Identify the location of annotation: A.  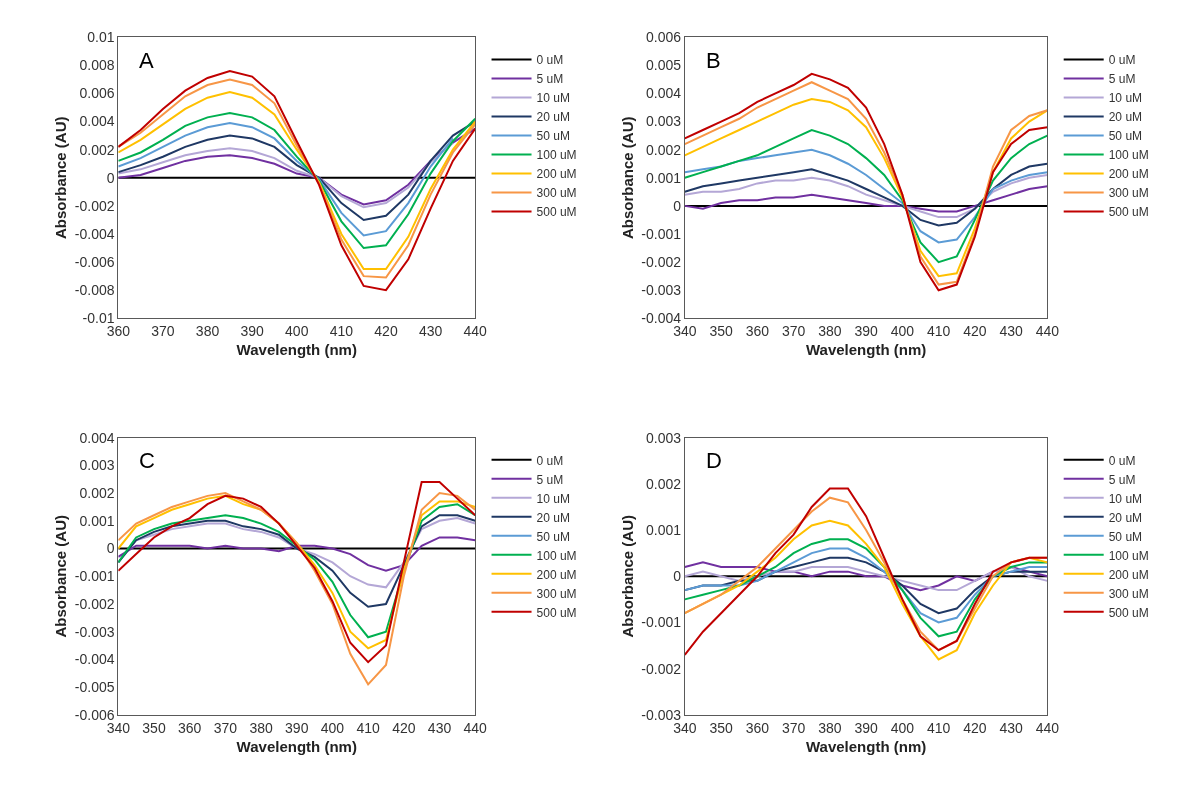
(146, 60).